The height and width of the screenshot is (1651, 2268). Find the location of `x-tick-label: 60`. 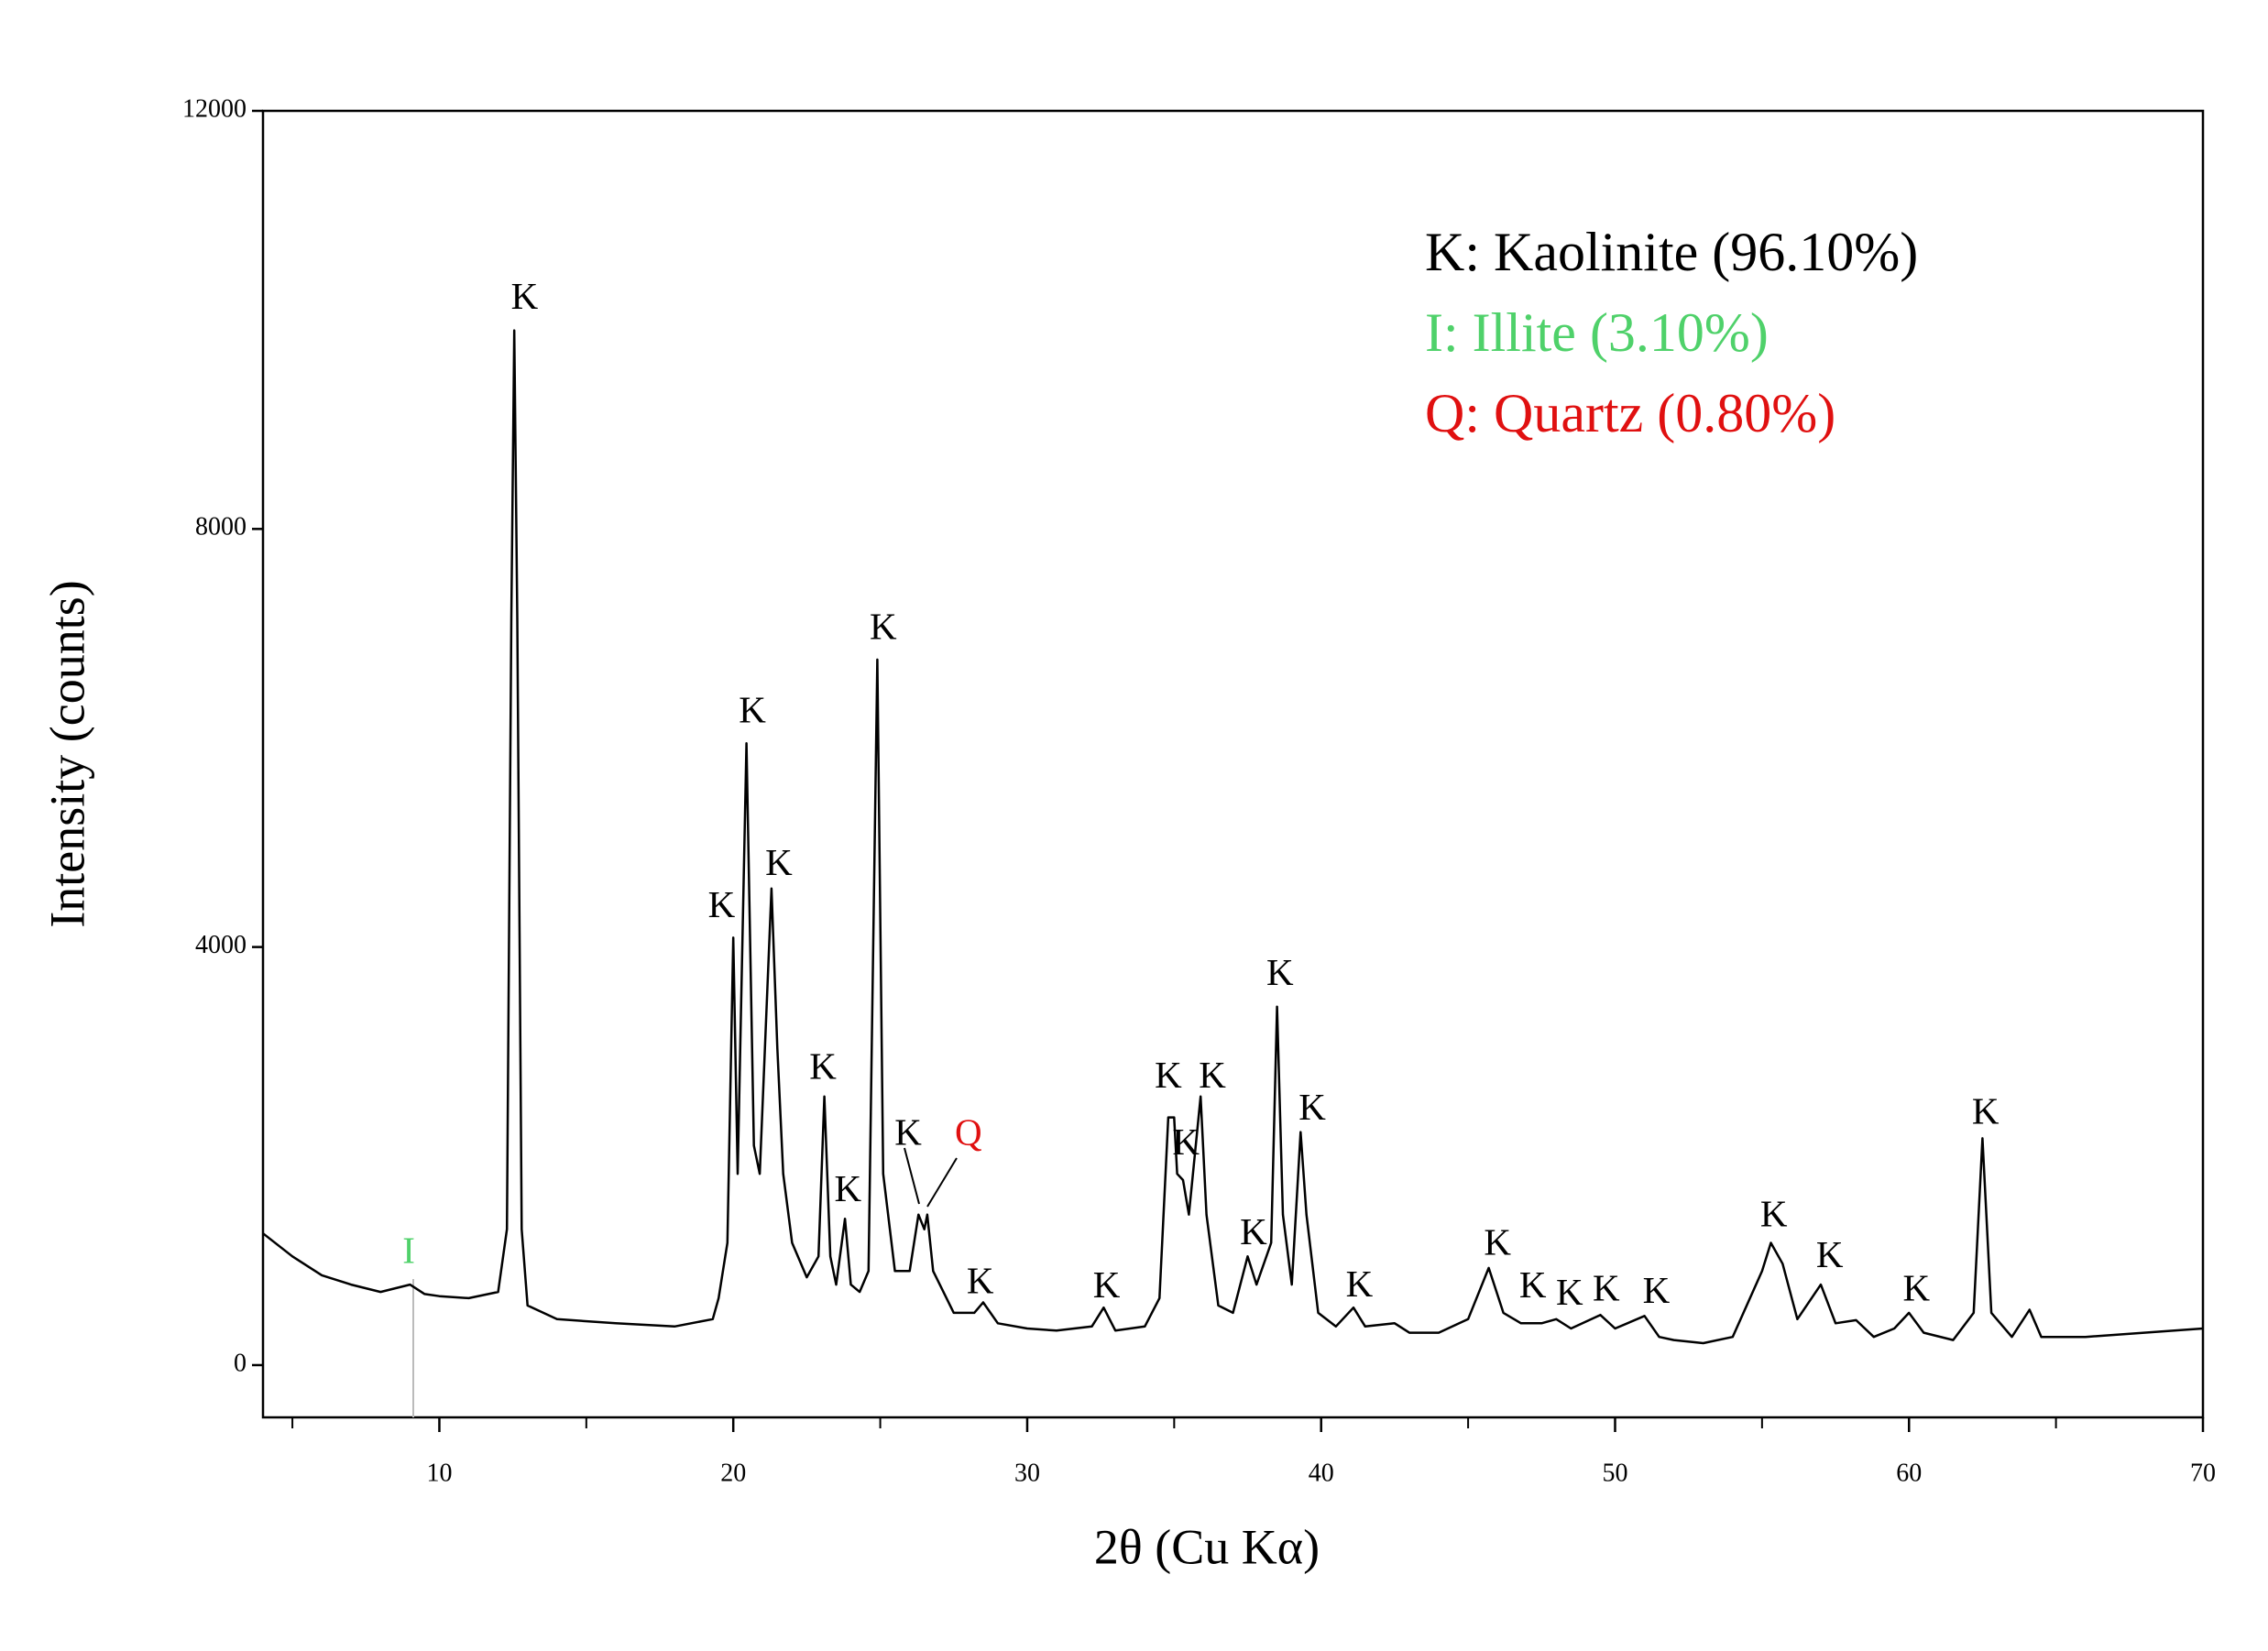

x-tick-label: 60 is located at coordinates (1909, 1473).